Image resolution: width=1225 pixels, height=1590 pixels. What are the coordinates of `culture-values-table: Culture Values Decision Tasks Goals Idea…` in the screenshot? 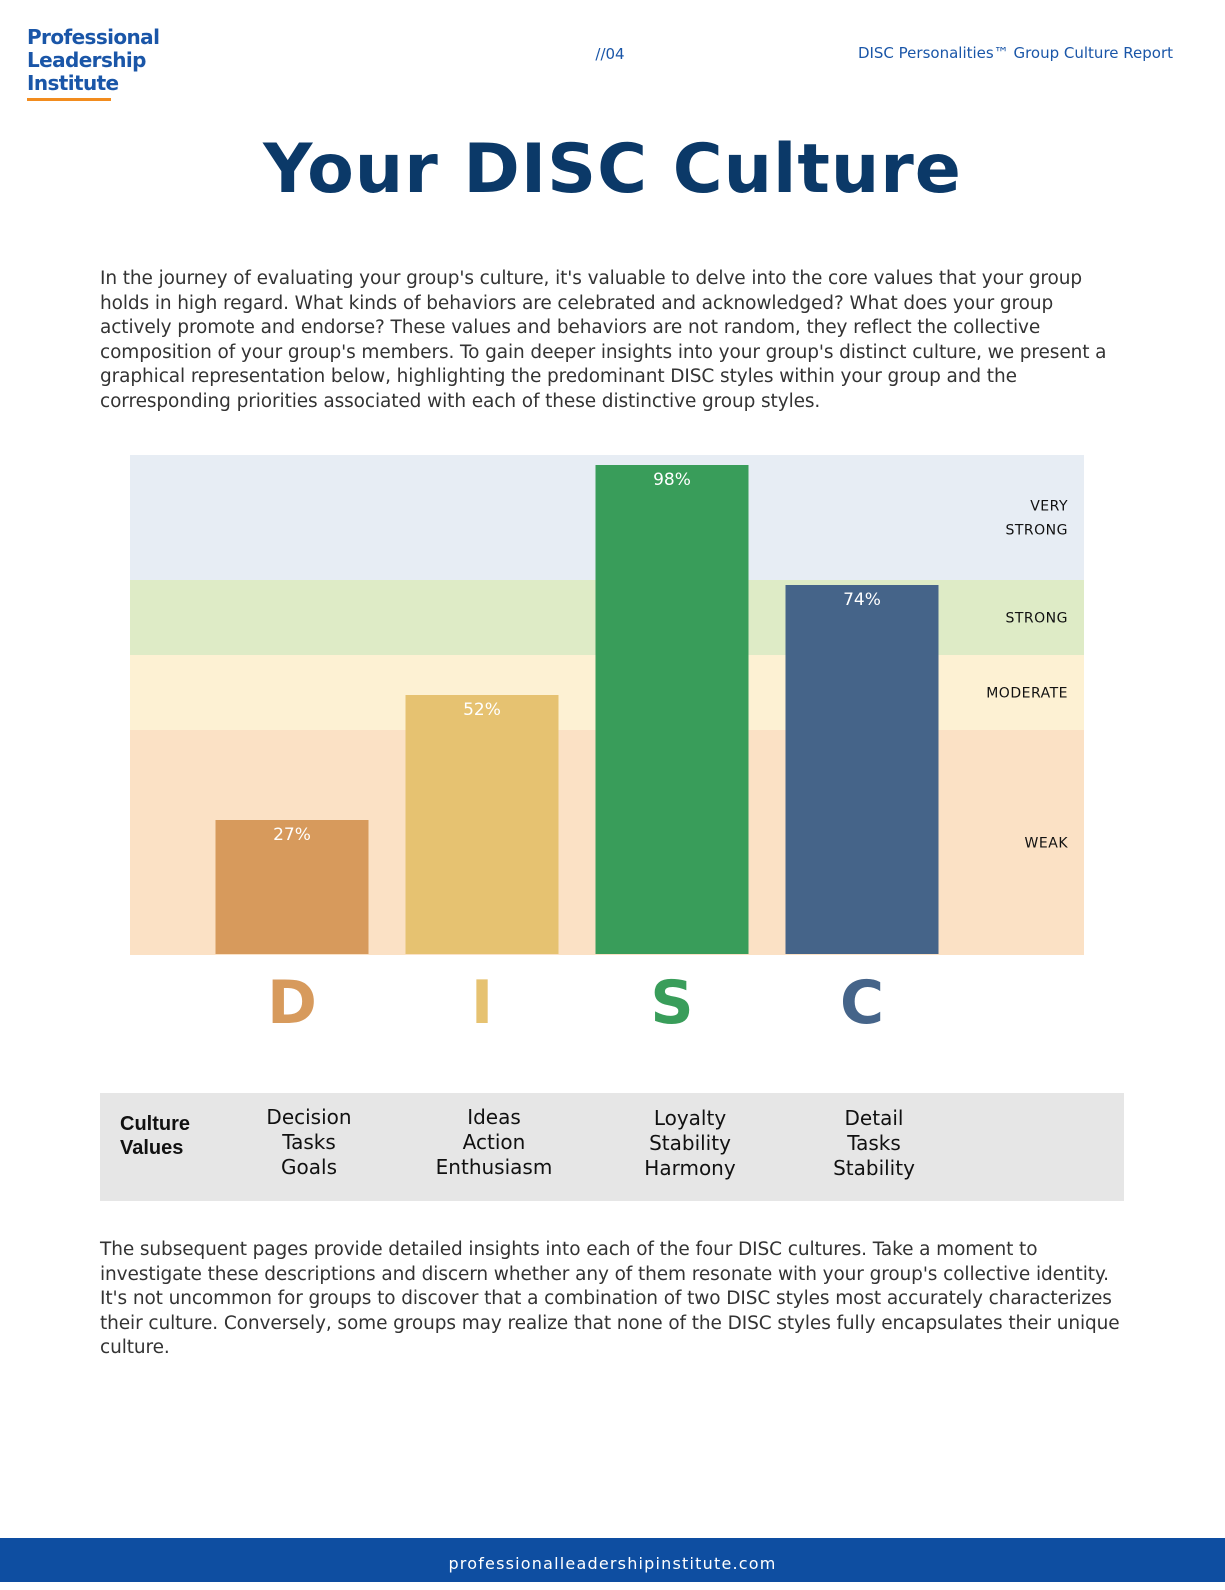 It's located at (612, 1147).